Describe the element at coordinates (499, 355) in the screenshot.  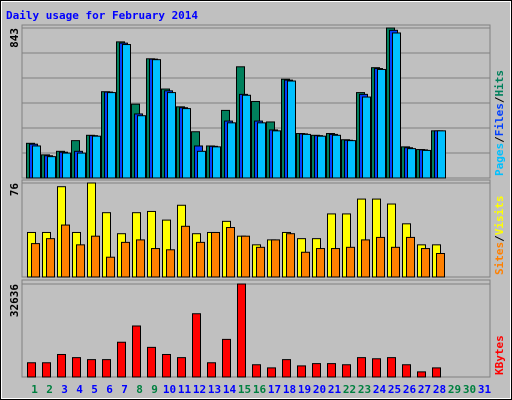
I see `legend-entry: KBytes` at that location.